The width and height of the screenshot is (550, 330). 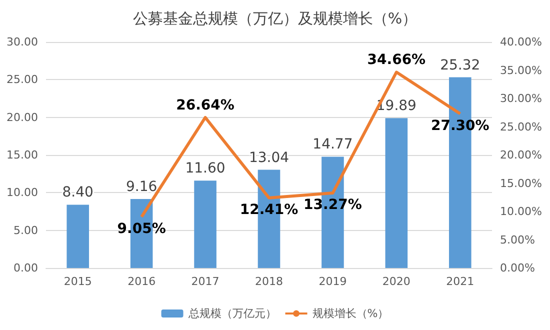 What do you see at coordinates (22, 117) in the screenshot?
I see `y-tick-label: 20.00` at bounding box center [22, 117].